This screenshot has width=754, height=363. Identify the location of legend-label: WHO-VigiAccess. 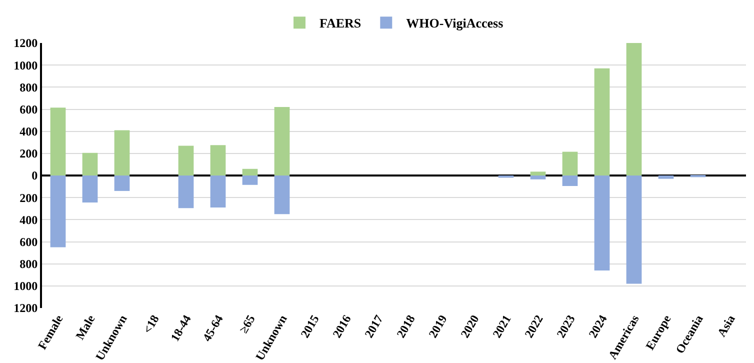
(455, 23).